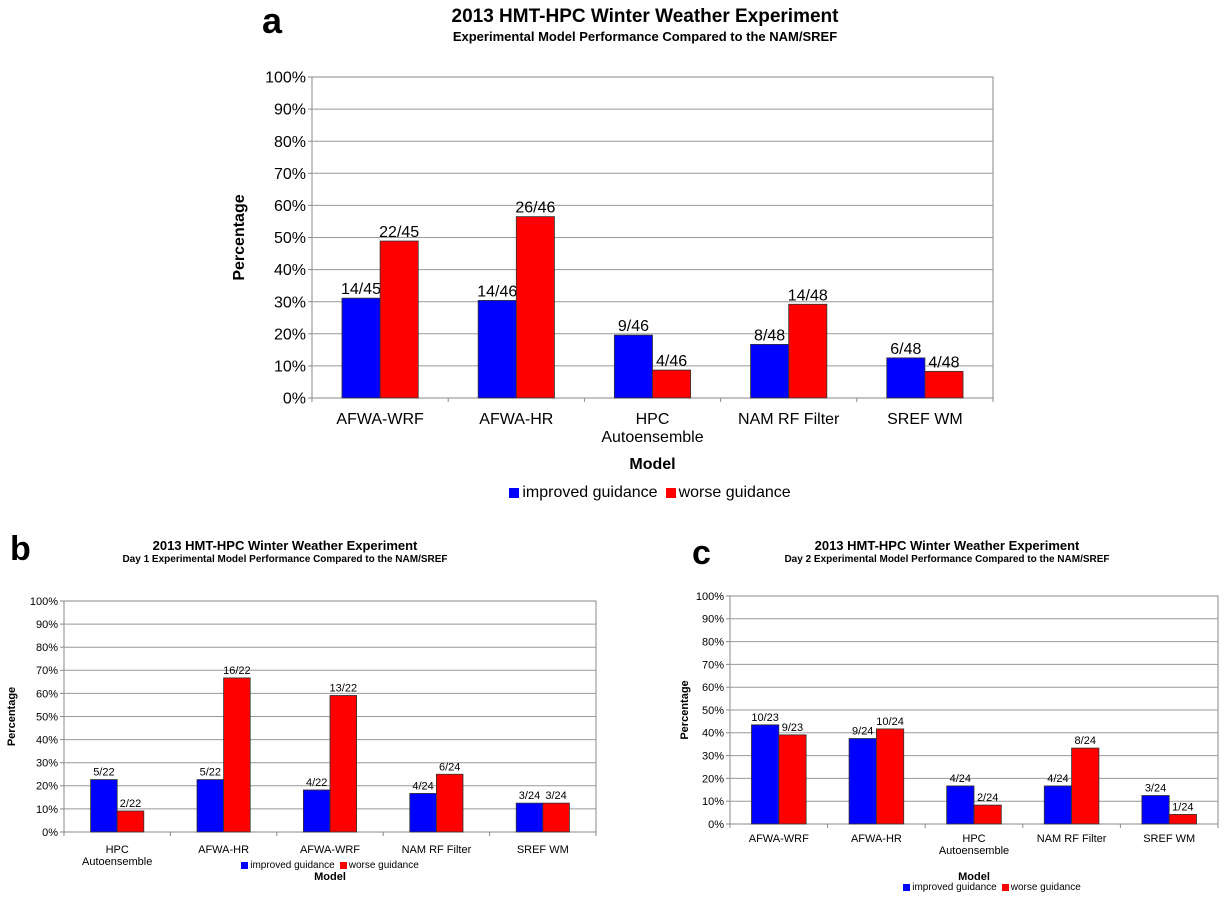  I want to click on y-tick-label-b: 10%, so click(47, 810).